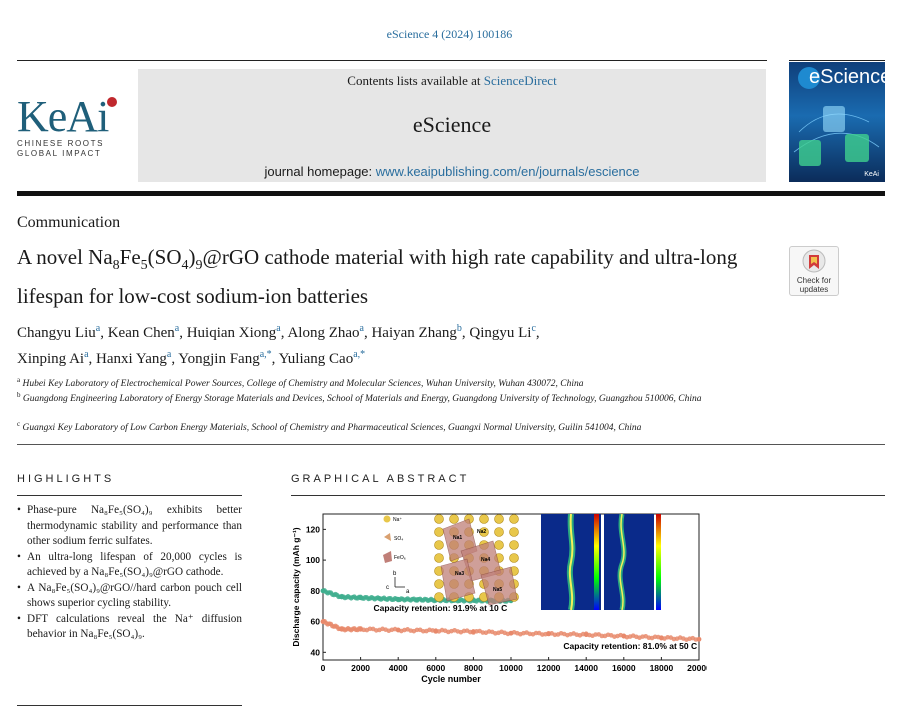 This screenshot has height=722, width=899. What do you see at coordinates (485, 560) in the screenshot?
I see `na-site-label: Na4` at bounding box center [485, 560].